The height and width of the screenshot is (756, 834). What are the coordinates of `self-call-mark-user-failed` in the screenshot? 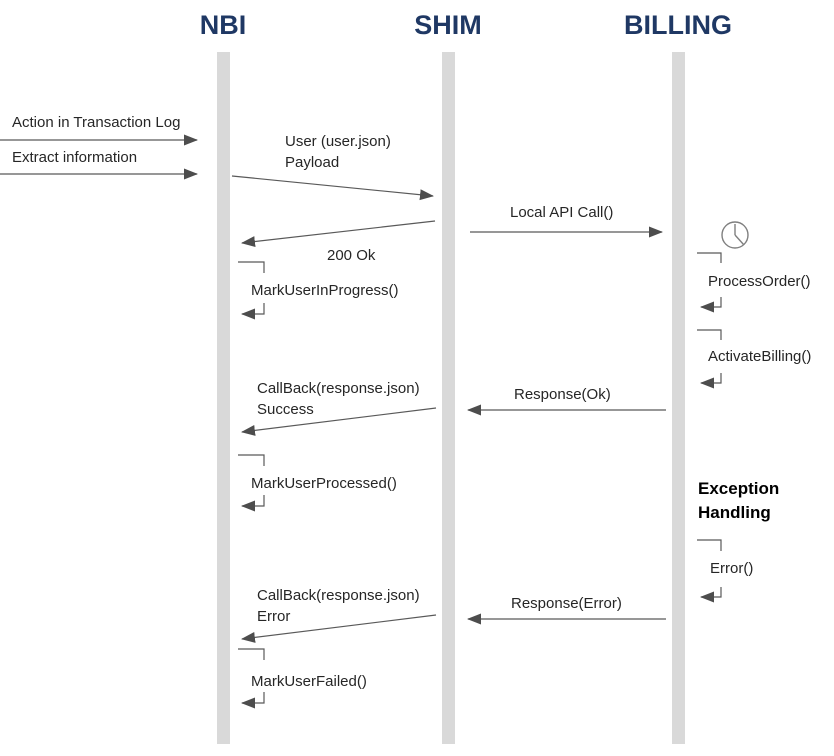 It's located at (251, 678).